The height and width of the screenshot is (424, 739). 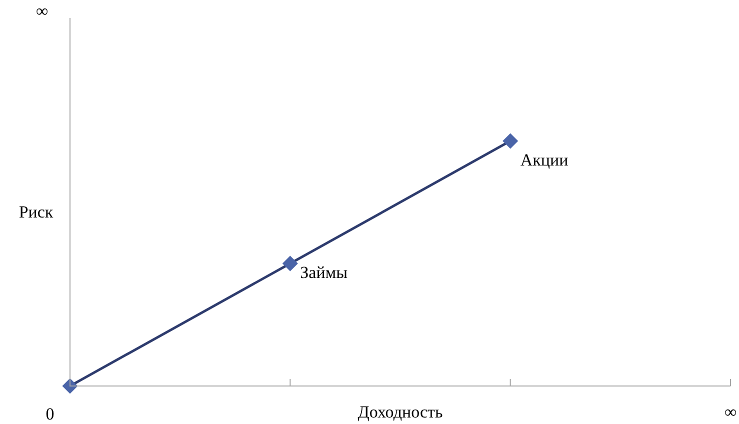 What do you see at coordinates (400, 412) in the screenshot?
I see `x-axis-title: Доходность` at bounding box center [400, 412].